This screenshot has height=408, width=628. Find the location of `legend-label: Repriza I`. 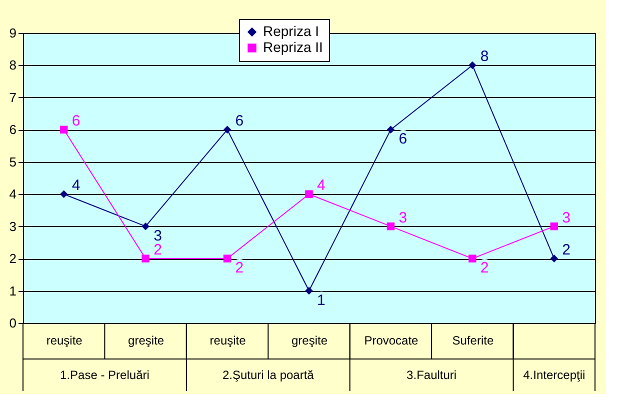

legend-label: Repriza I is located at coordinates (291, 31).